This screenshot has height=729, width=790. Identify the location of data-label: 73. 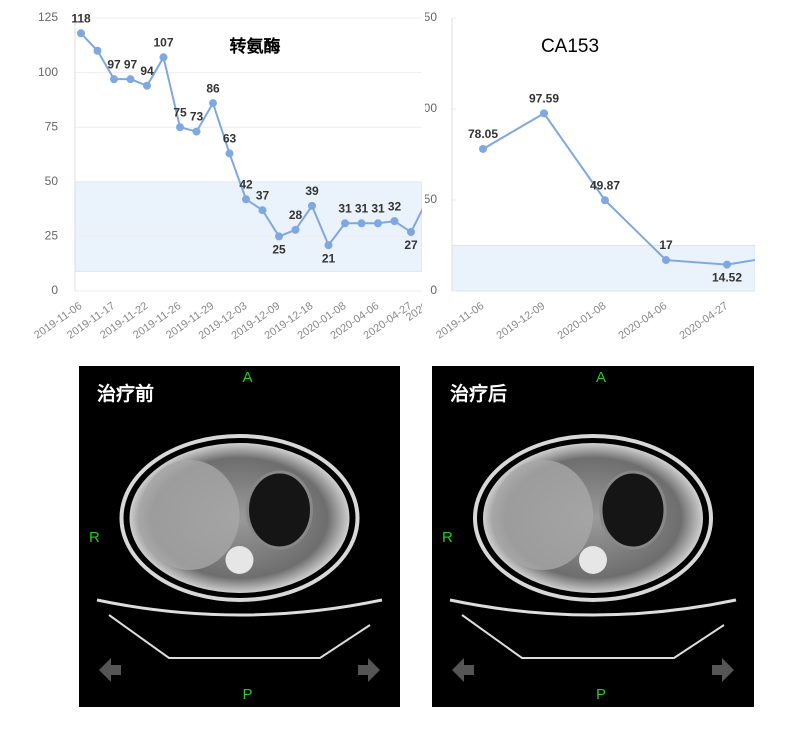
(197, 117).